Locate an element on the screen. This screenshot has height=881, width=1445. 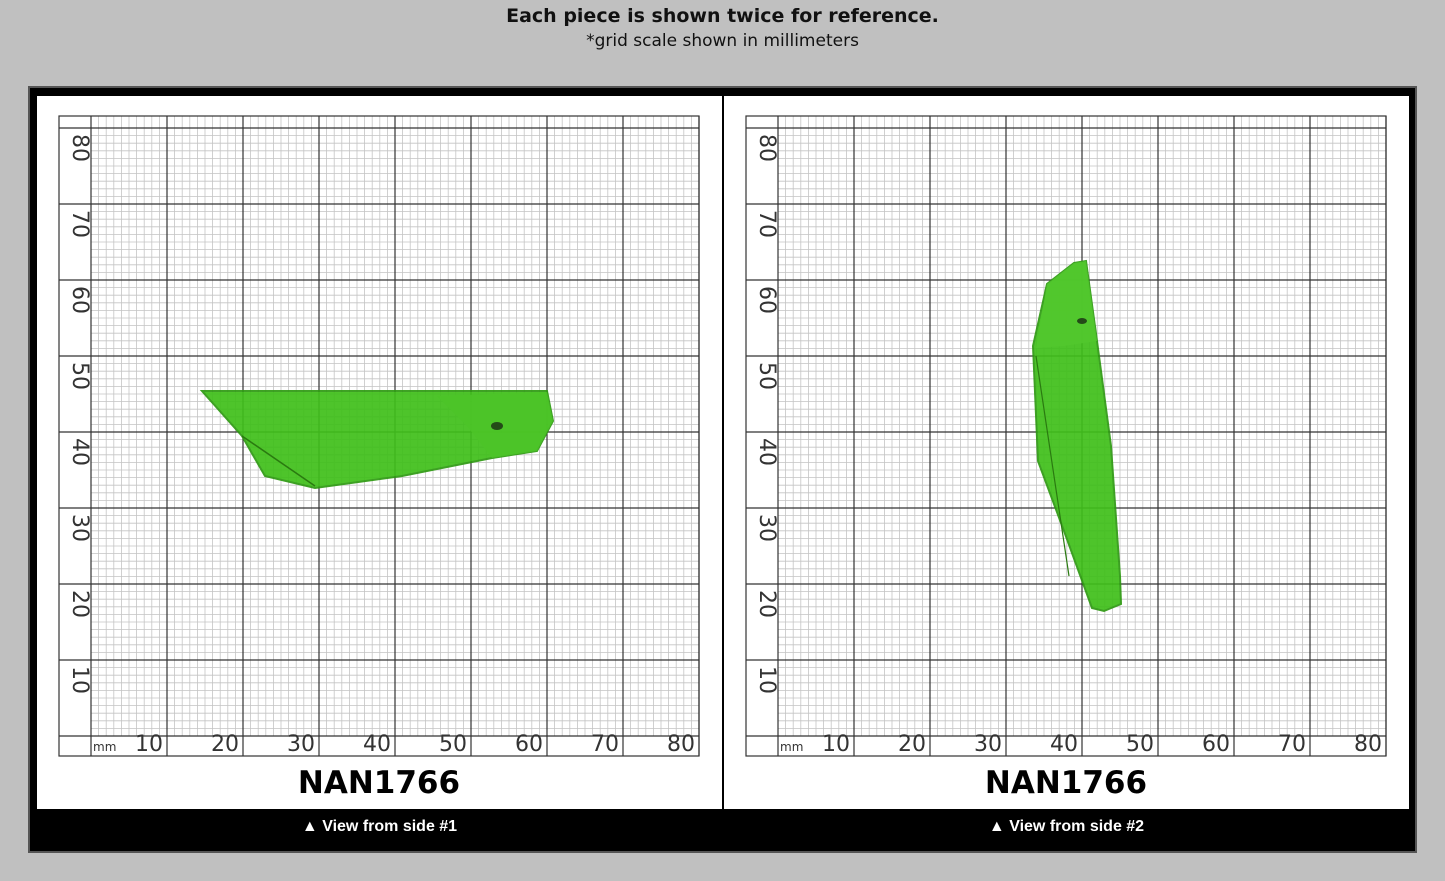
header-title: Each piece is shown twice for reference. is located at coordinates (722, 16).